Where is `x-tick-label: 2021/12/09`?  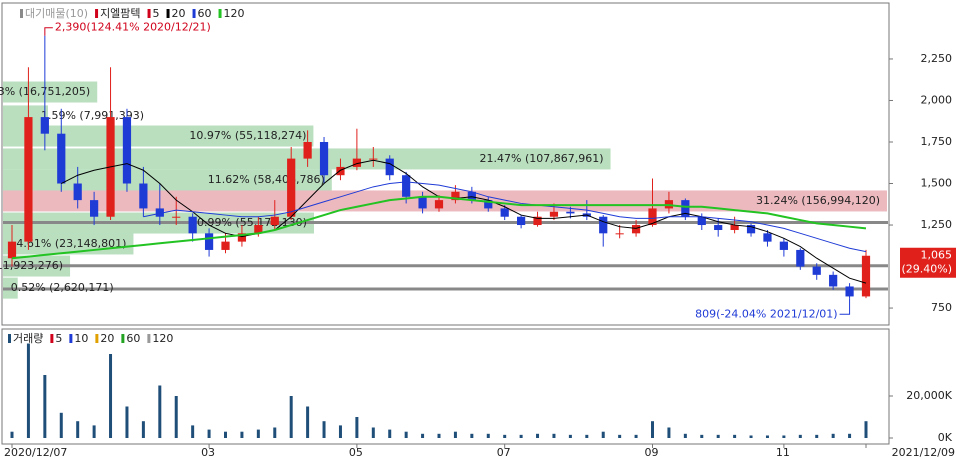
x-tick-label: 2021/12/09 is located at coordinates (923, 452).